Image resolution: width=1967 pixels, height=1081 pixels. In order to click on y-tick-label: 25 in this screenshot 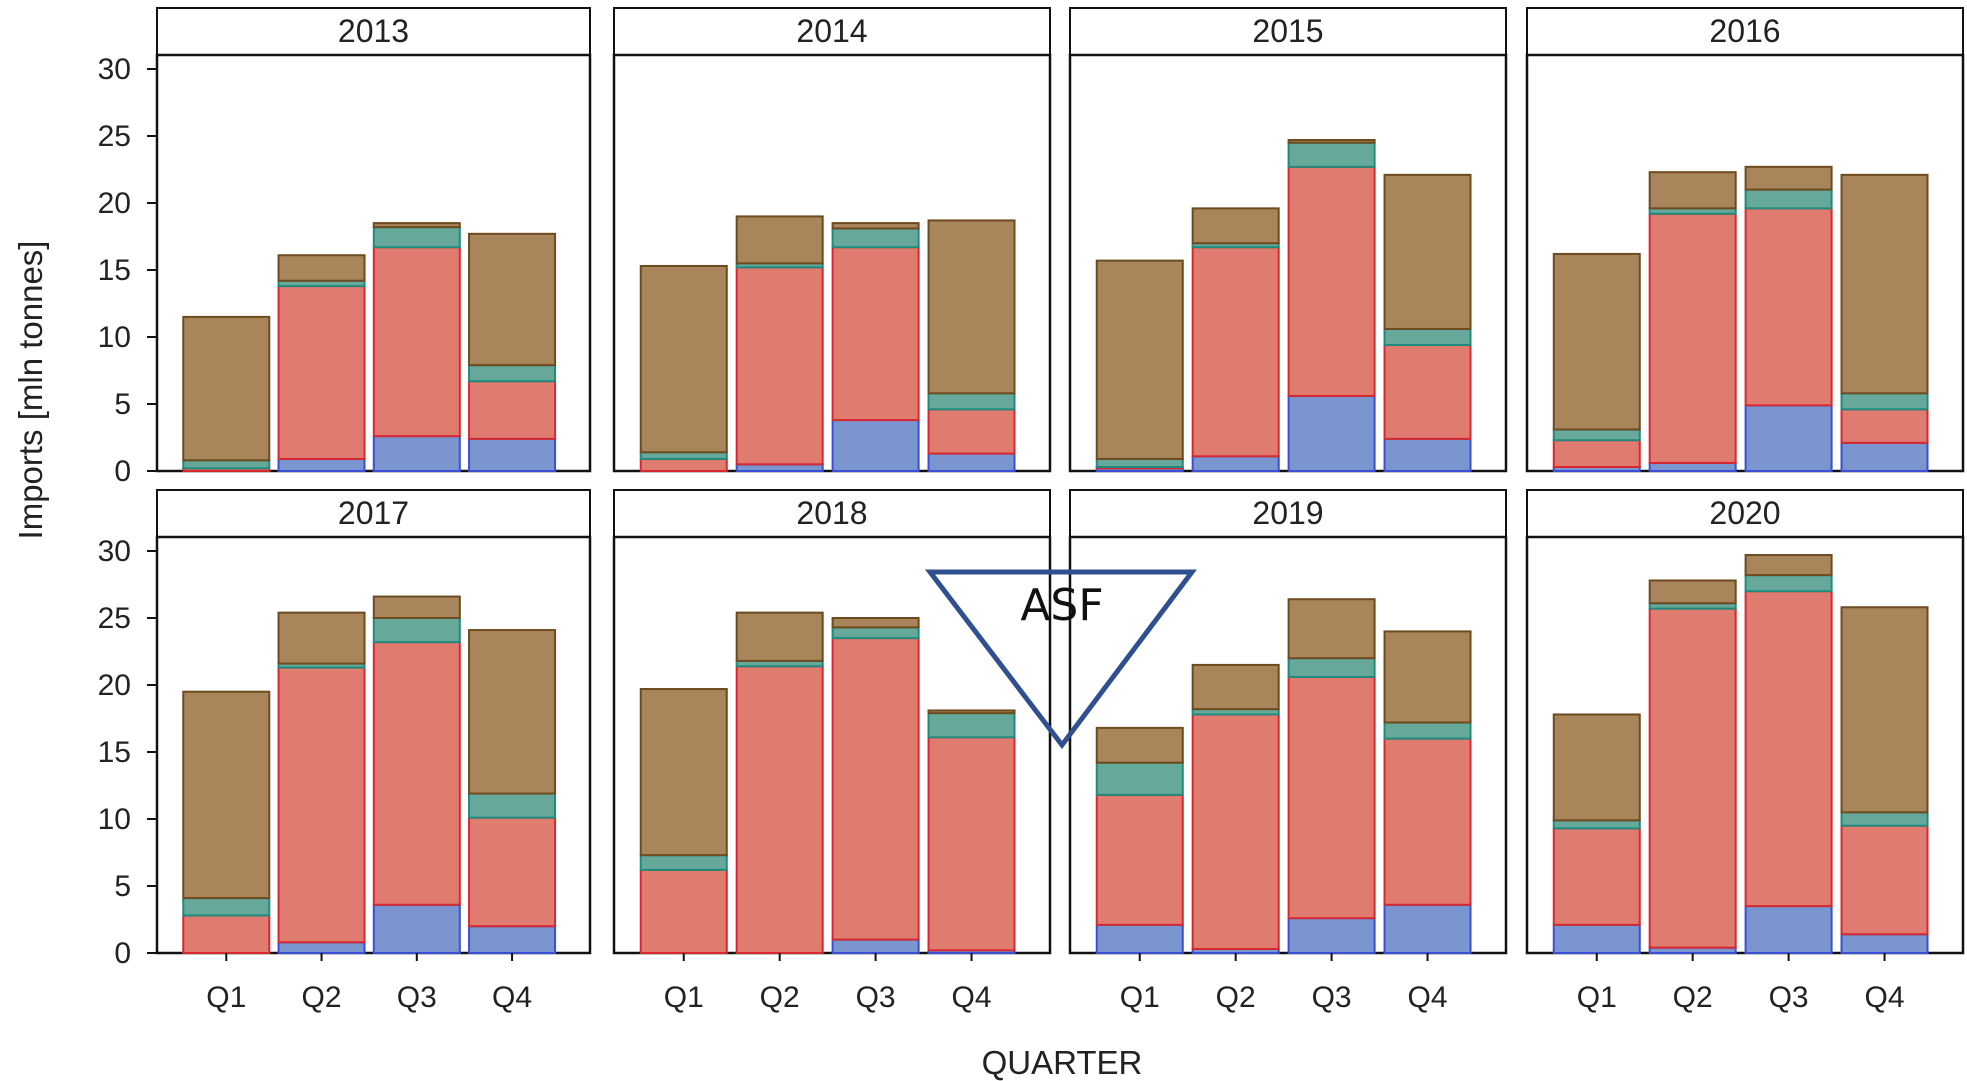, I will do `click(114, 618)`.